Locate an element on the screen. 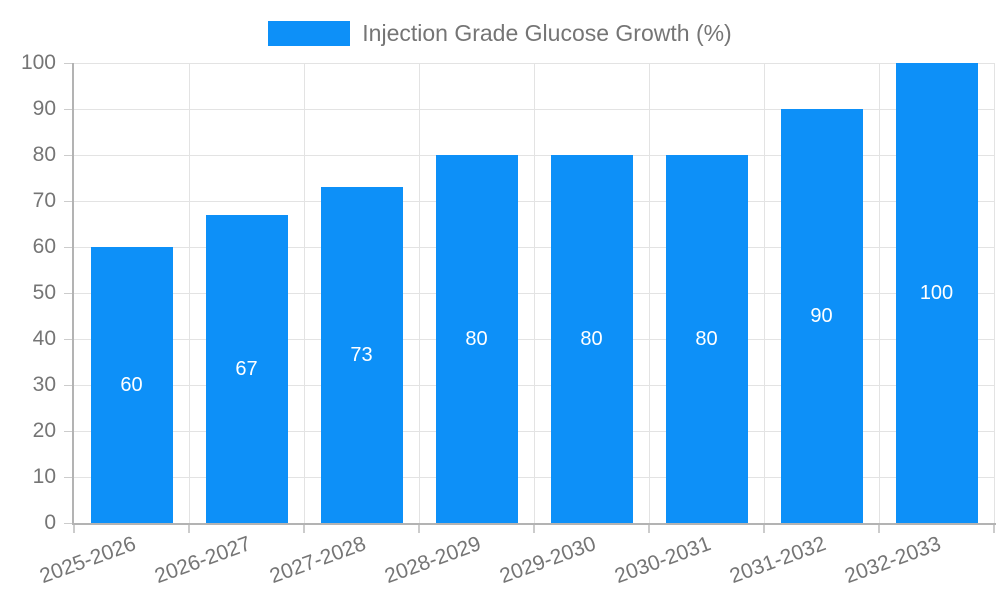 The image size is (1000, 600). bar-value-label: 90 is located at coordinates (821, 316).